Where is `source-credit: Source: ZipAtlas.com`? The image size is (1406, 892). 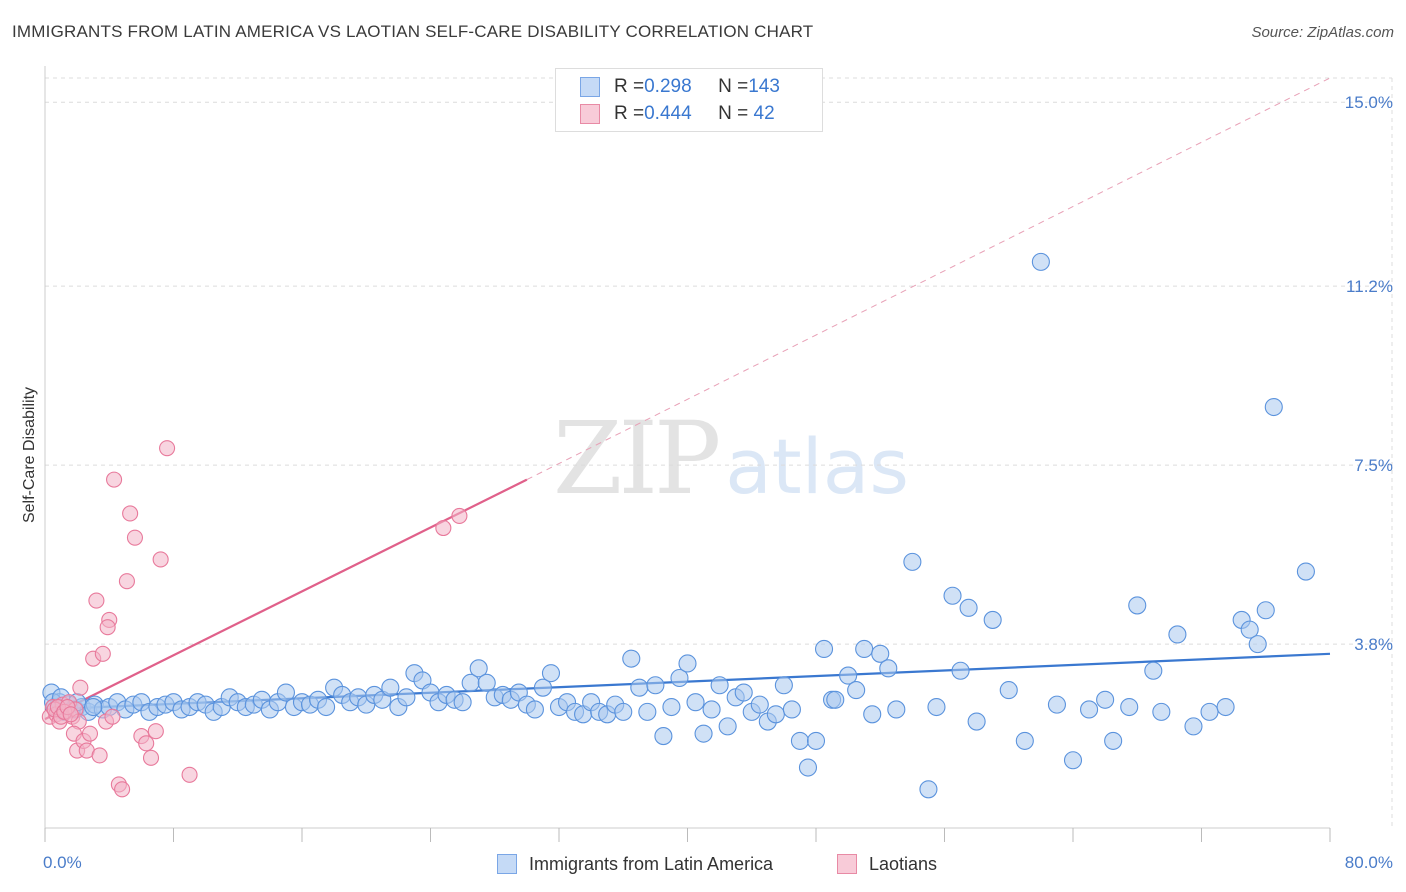 source-credit: Source: ZipAtlas.com is located at coordinates (1322, 32).